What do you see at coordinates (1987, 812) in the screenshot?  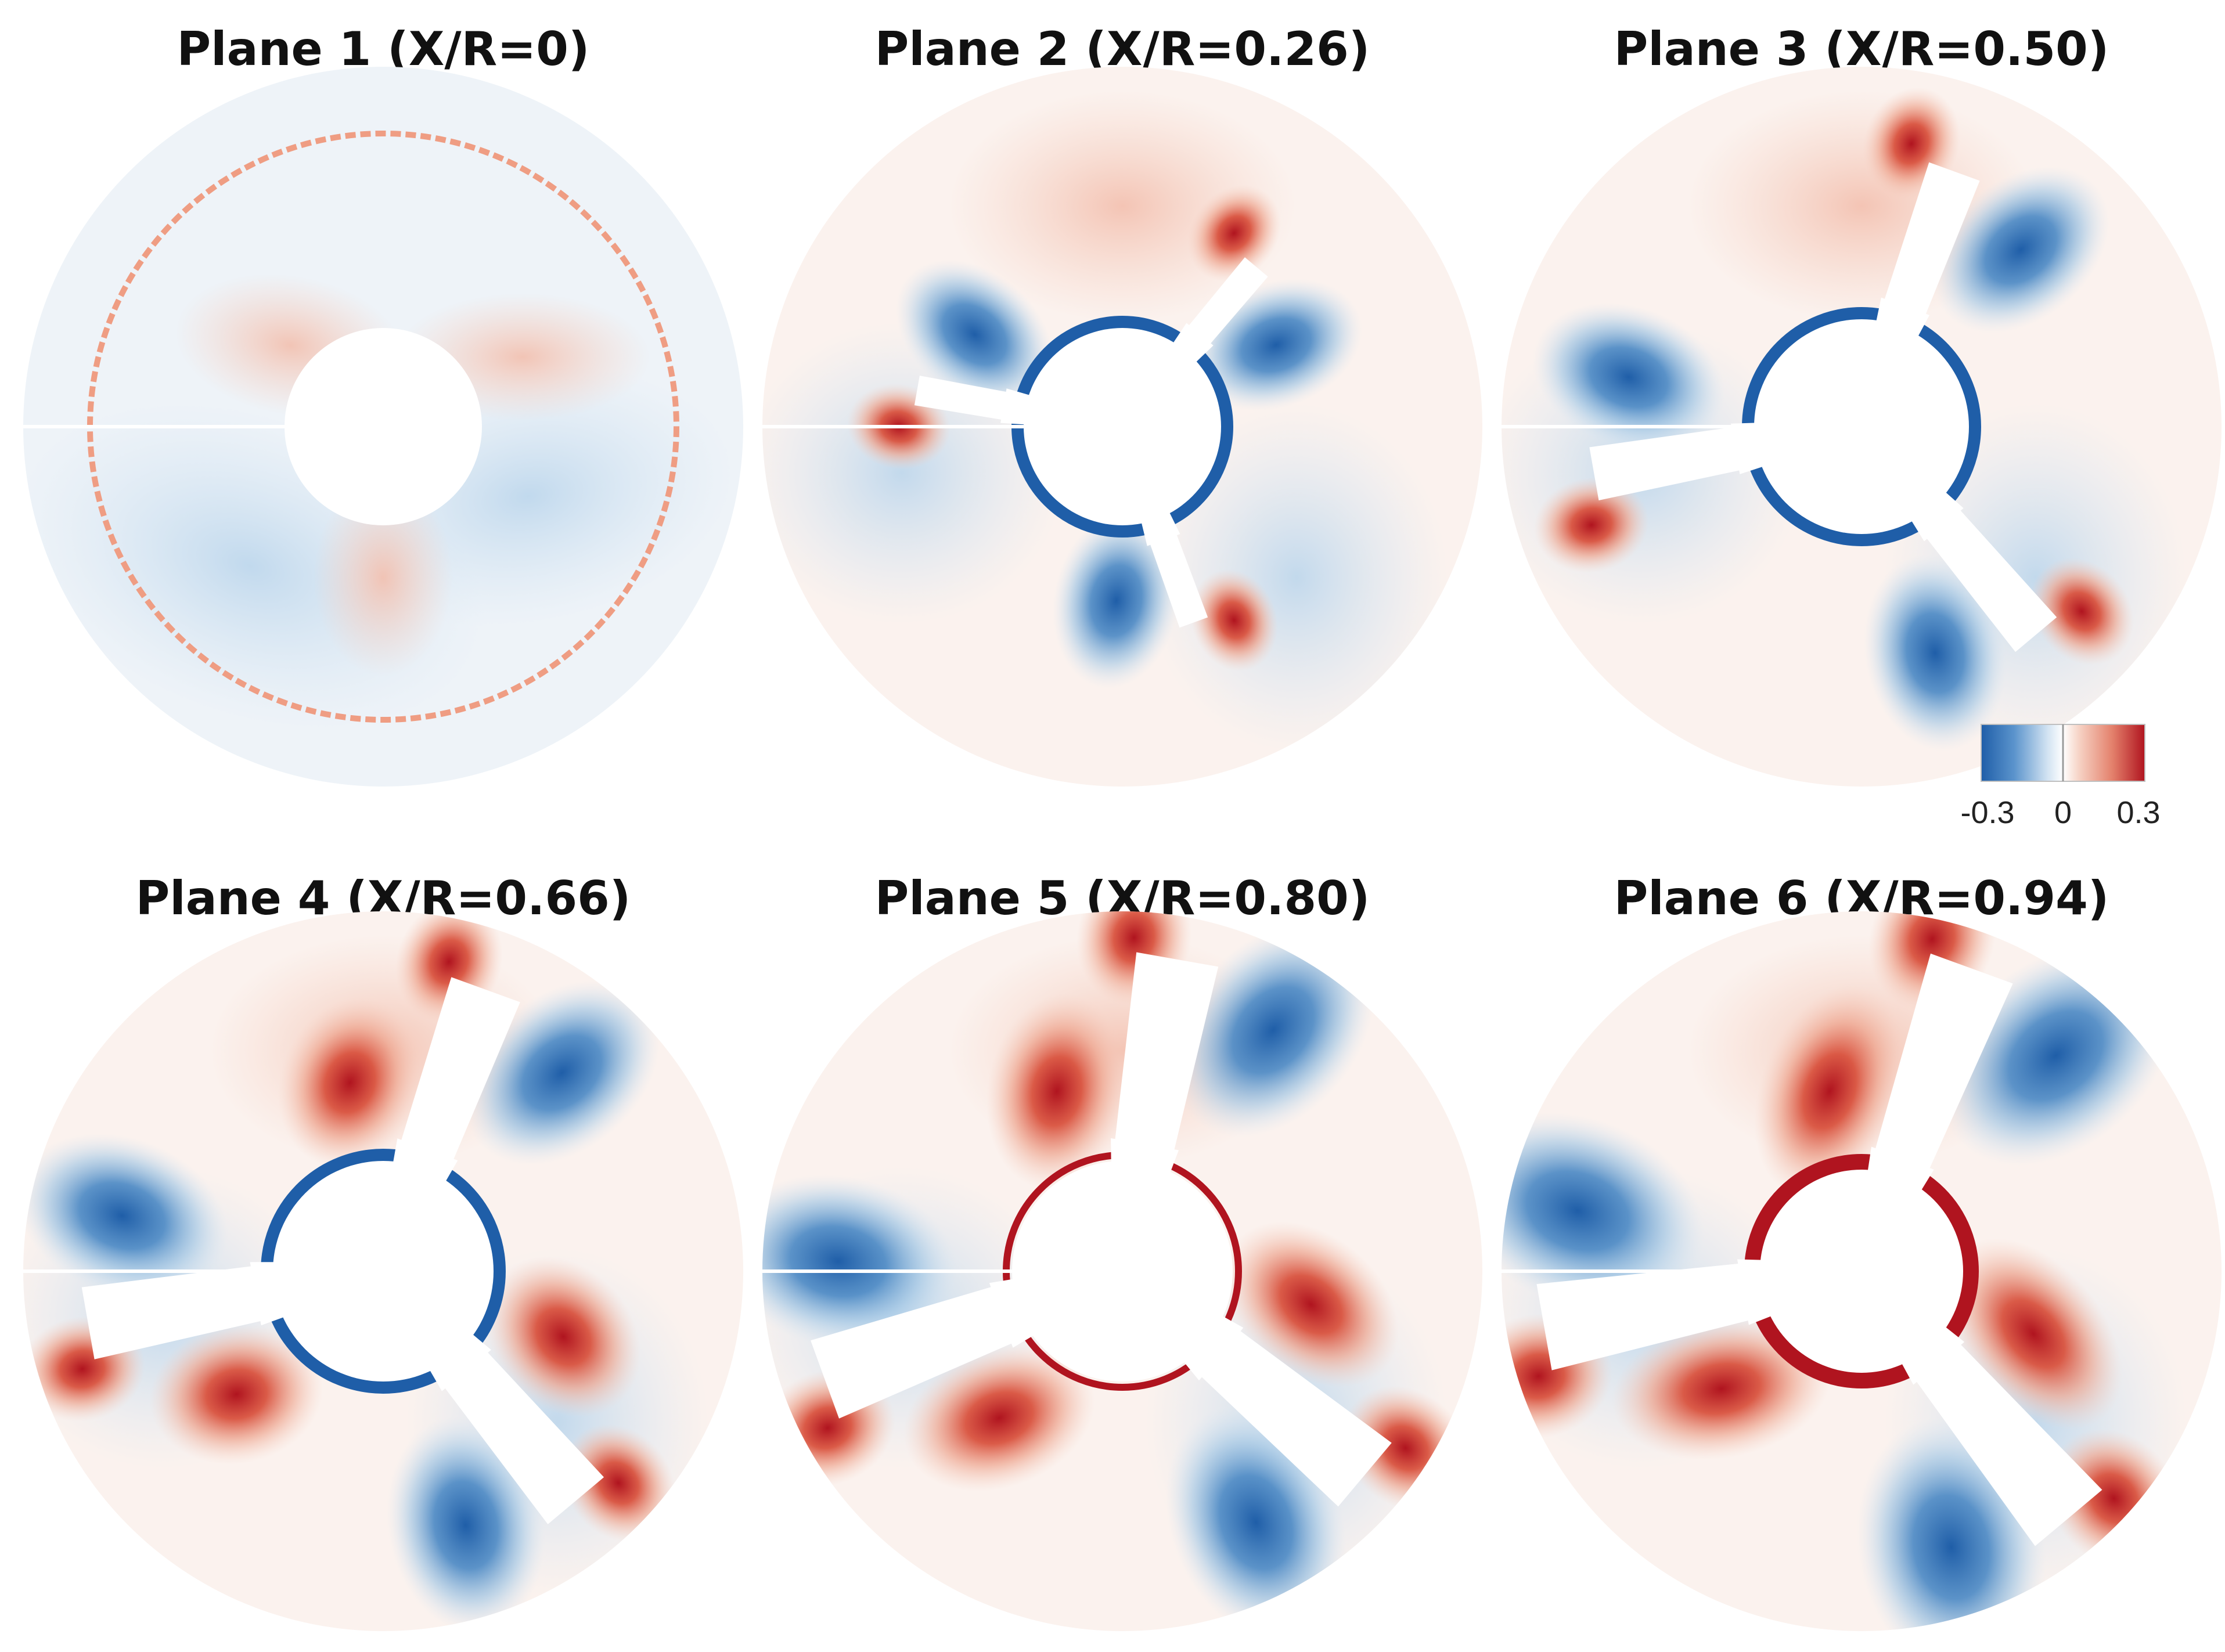 I see `colorbar-tick-min: -0.3` at bounding box center [1987, 812].